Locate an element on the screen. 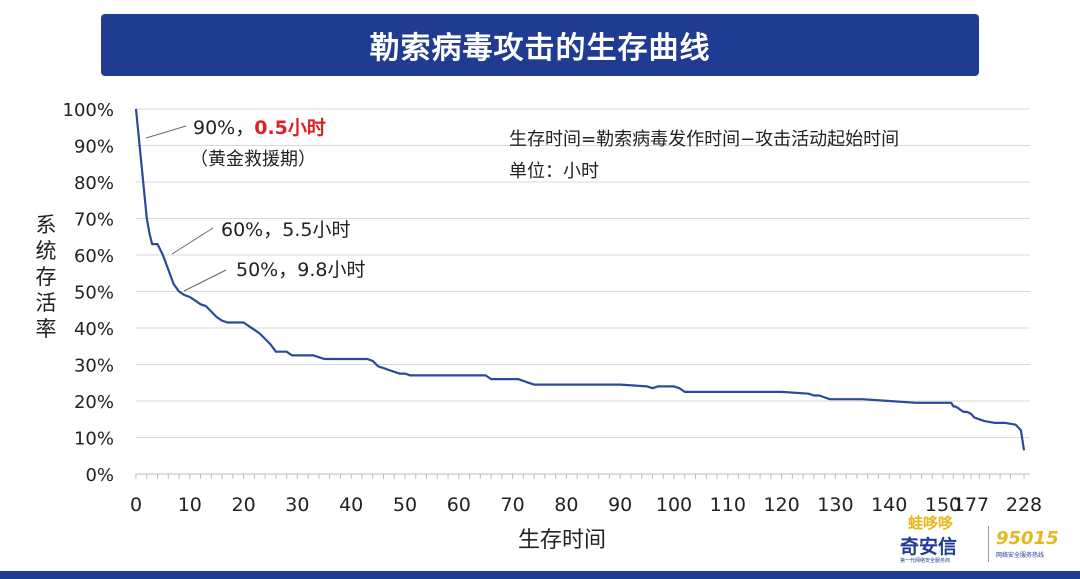  y-tick-label: 100% is located at coordinates (88, 110).